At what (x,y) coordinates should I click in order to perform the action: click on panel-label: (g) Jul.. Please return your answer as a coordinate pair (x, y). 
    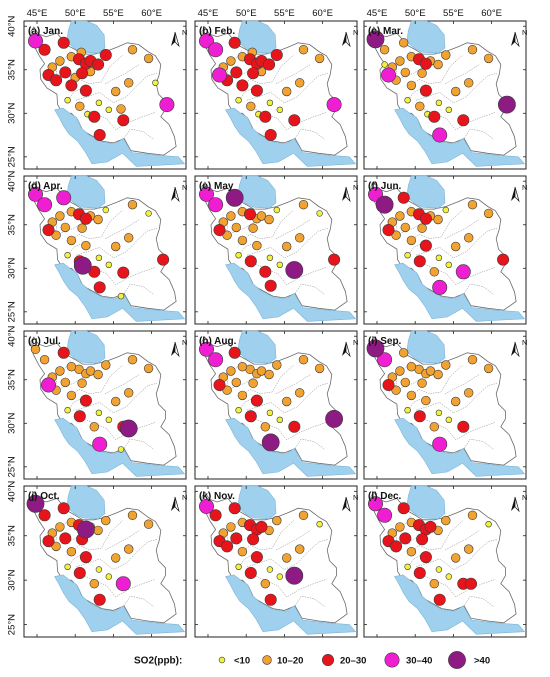
    Looking at the image, I should click on (44, 341).